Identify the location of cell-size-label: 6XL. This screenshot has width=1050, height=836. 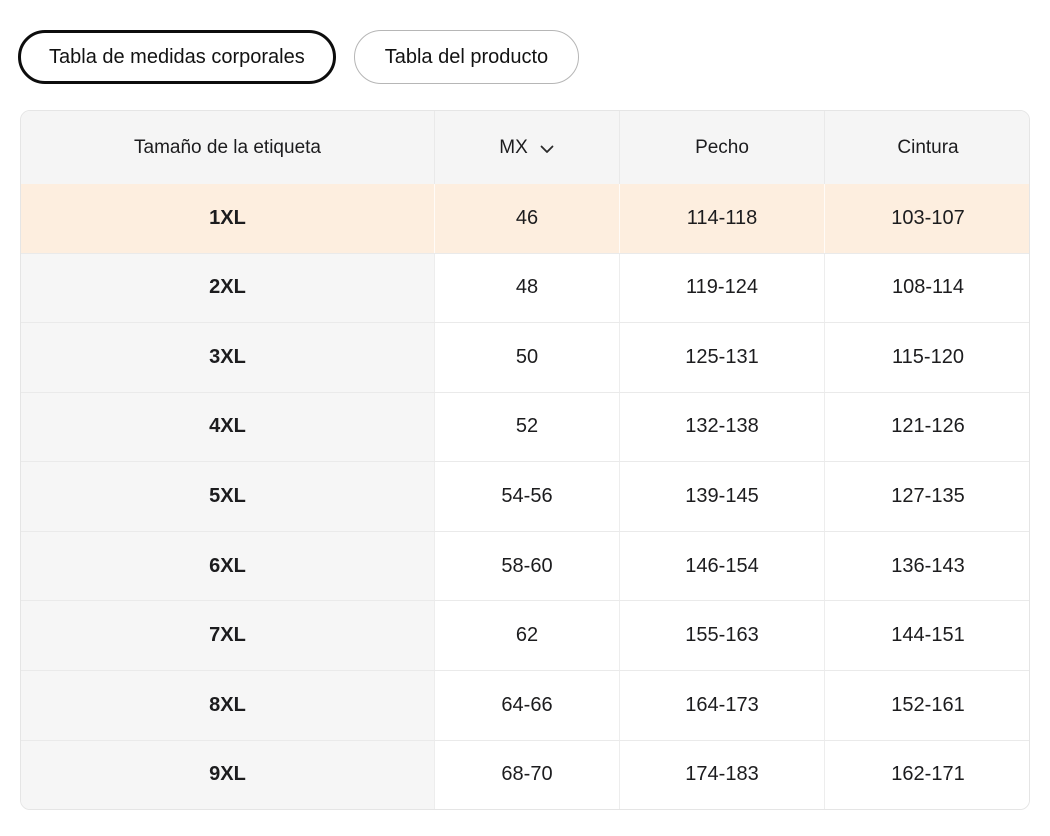
(227, 566).